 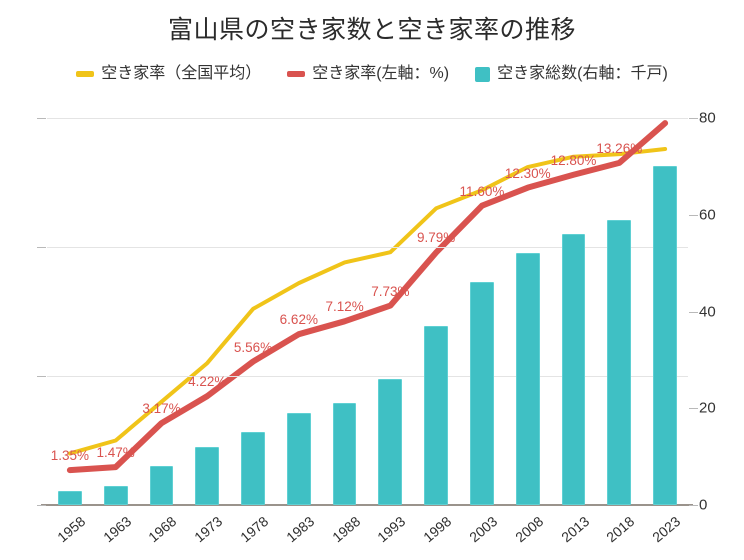 What do you see at coordinates (620, 529) in the screenshot?
I see `x-axis-tick-label: 2018` at bounding box center [620, 529].